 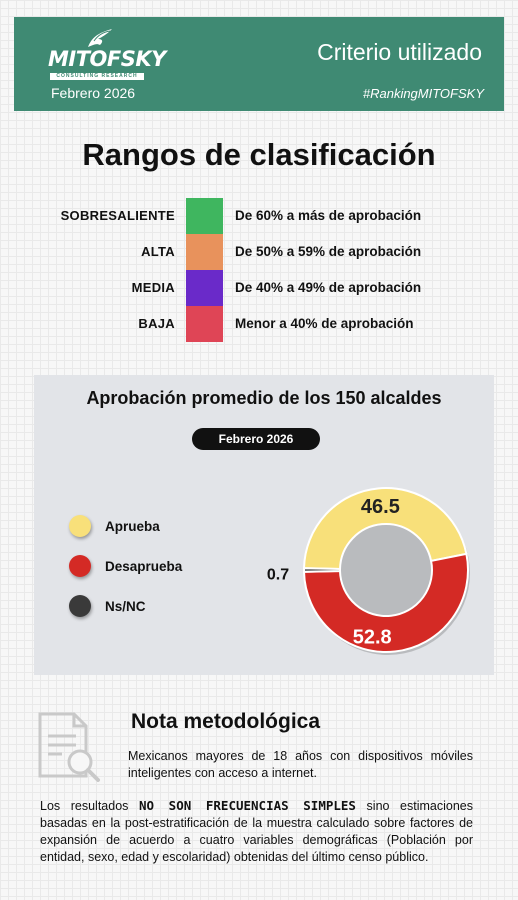 What do you see at coordinates (100, 38) in the screenshot?
I see `bird-logo-icon` at bounding box center [100, 38].